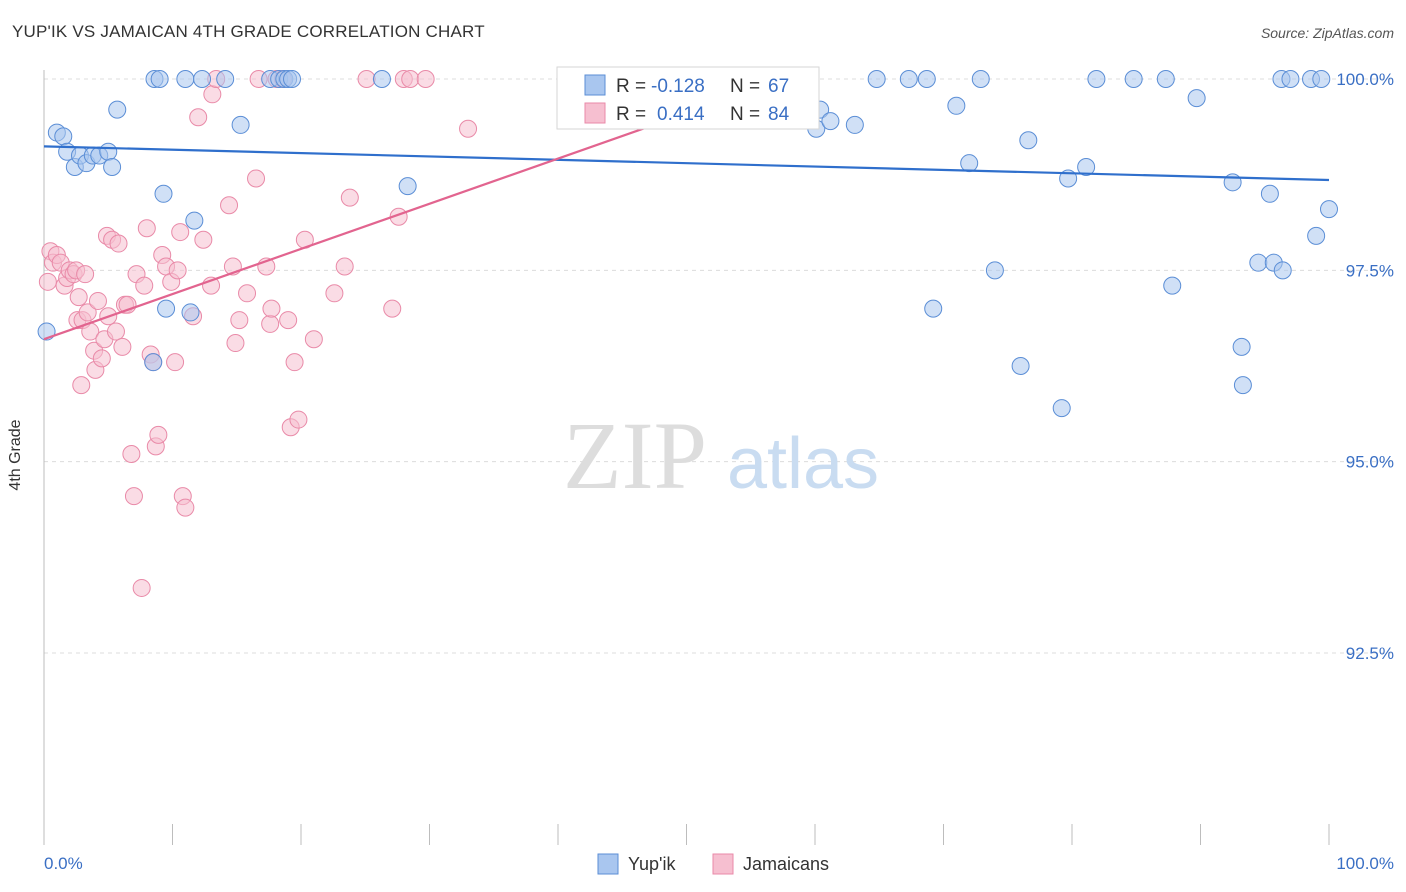 The image size is (1406, 892). Describe the element at coordinates (652, 864) in the screenshot. I see `legend-label-yupik: Yup'ik` at that location.